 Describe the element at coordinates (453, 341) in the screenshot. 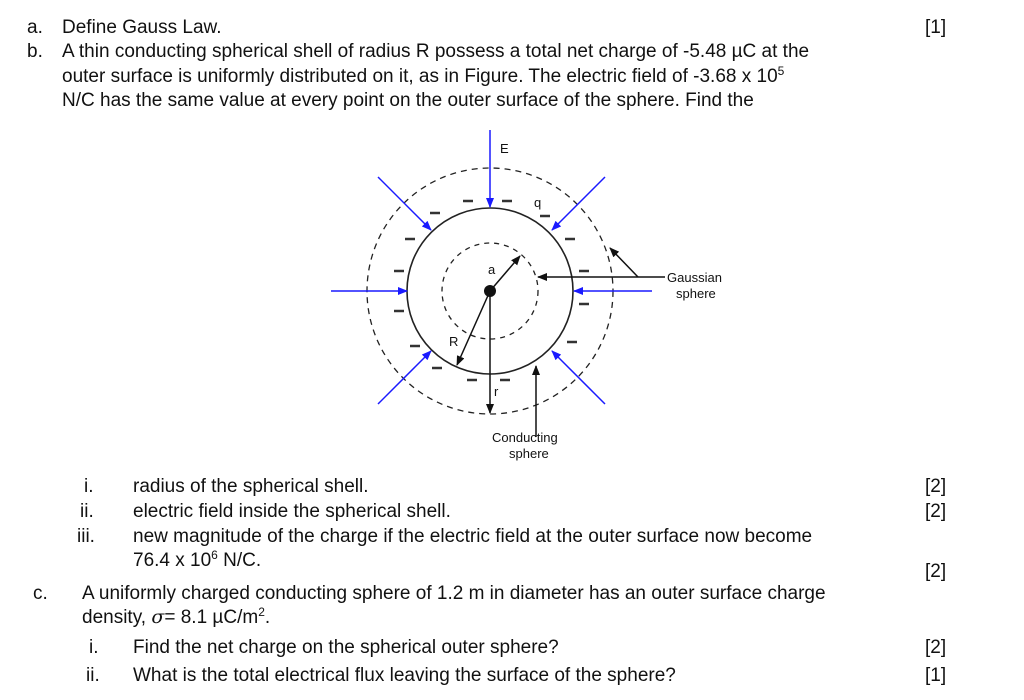

I see `label-R: R` at that location.